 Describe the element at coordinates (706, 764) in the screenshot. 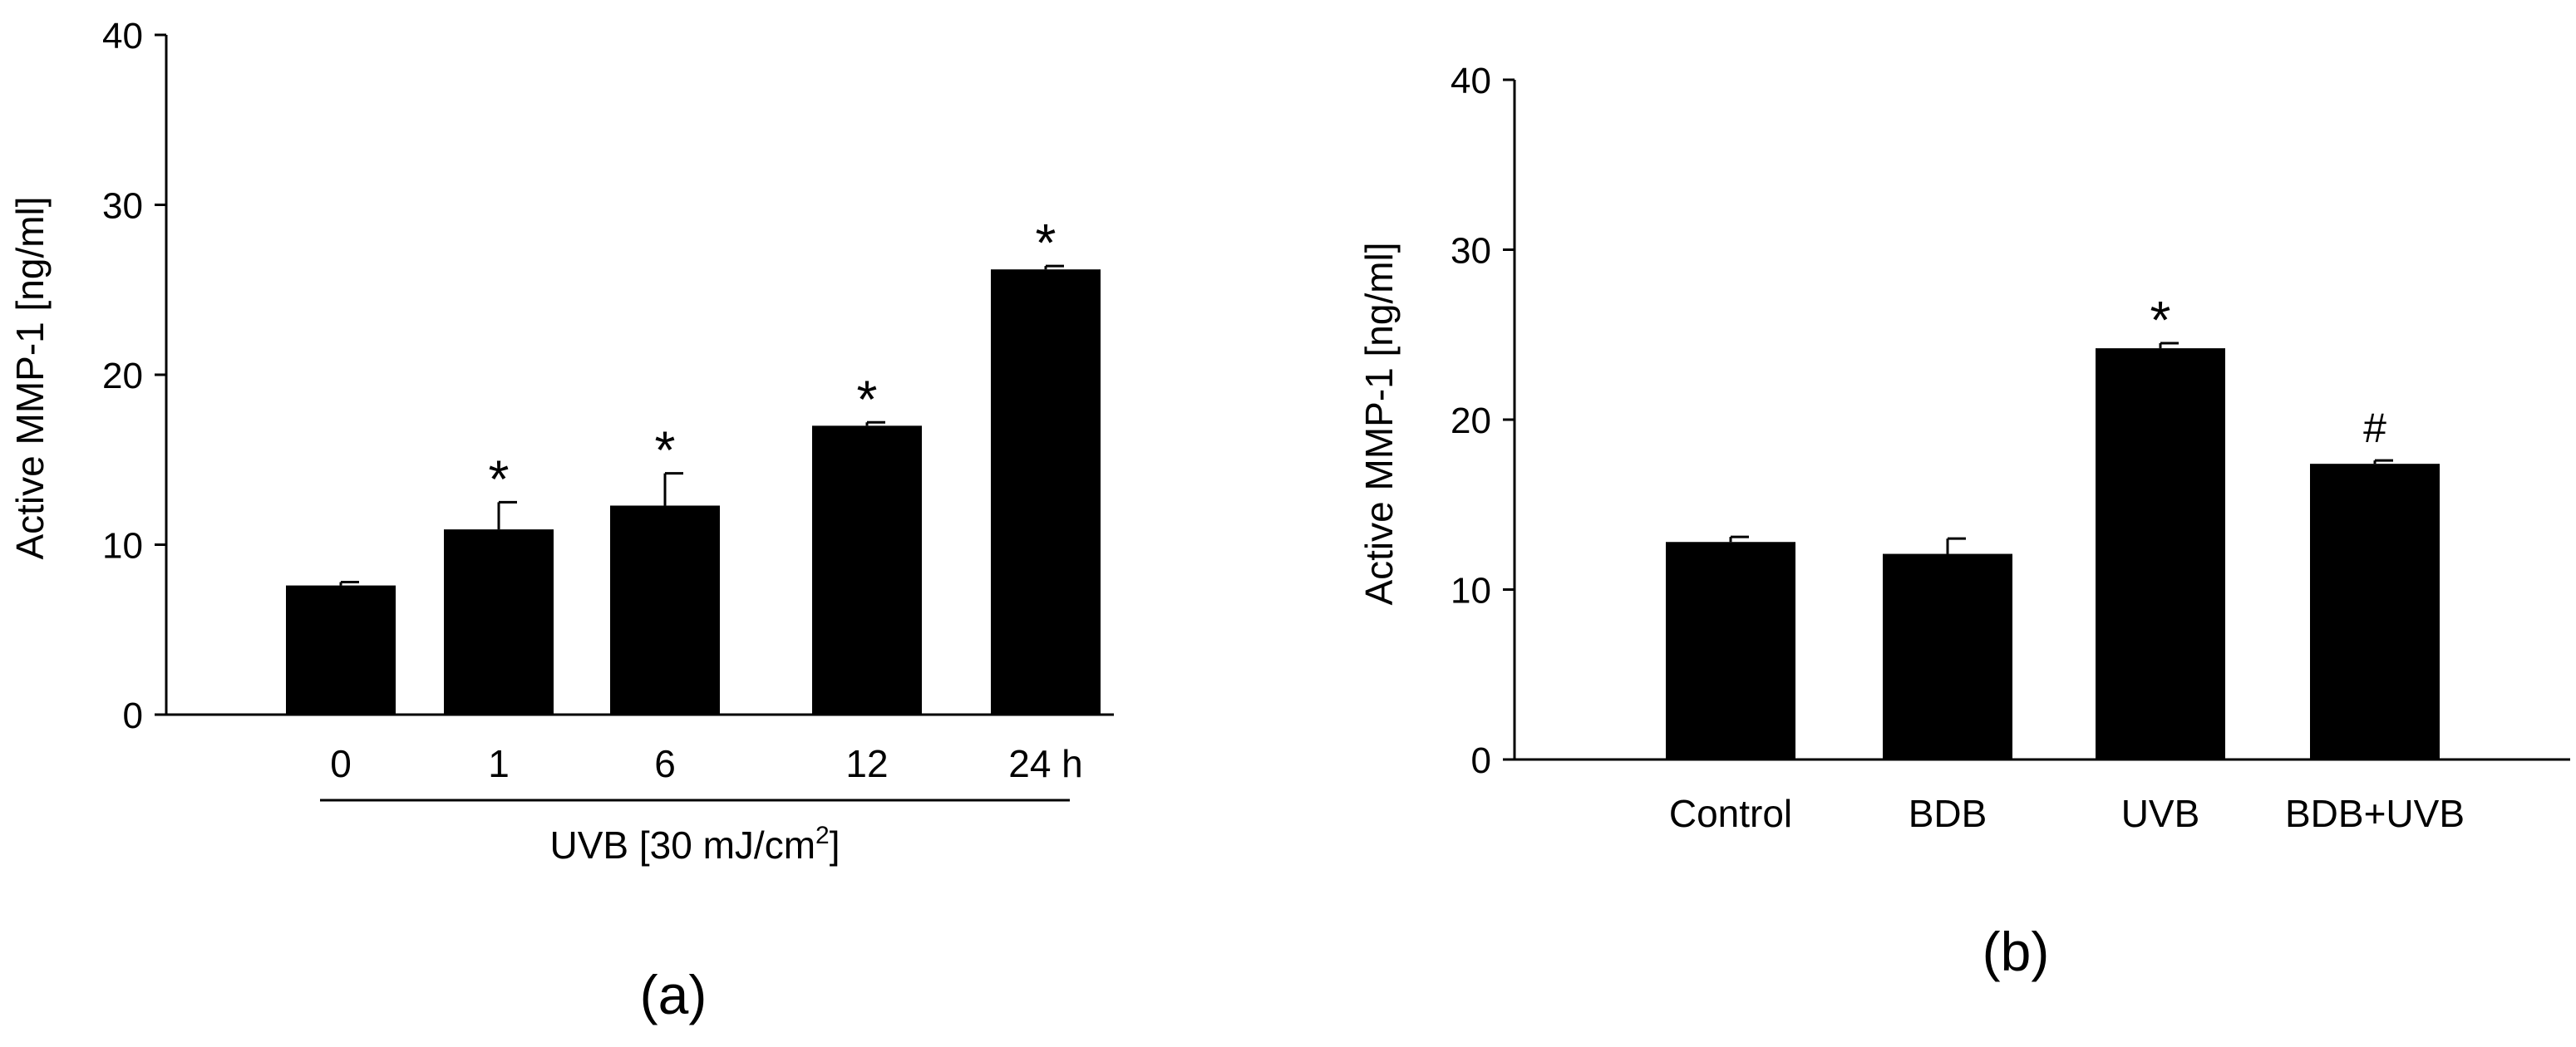

I see `category-labels: 0 1 6 12 24 h` at that location.